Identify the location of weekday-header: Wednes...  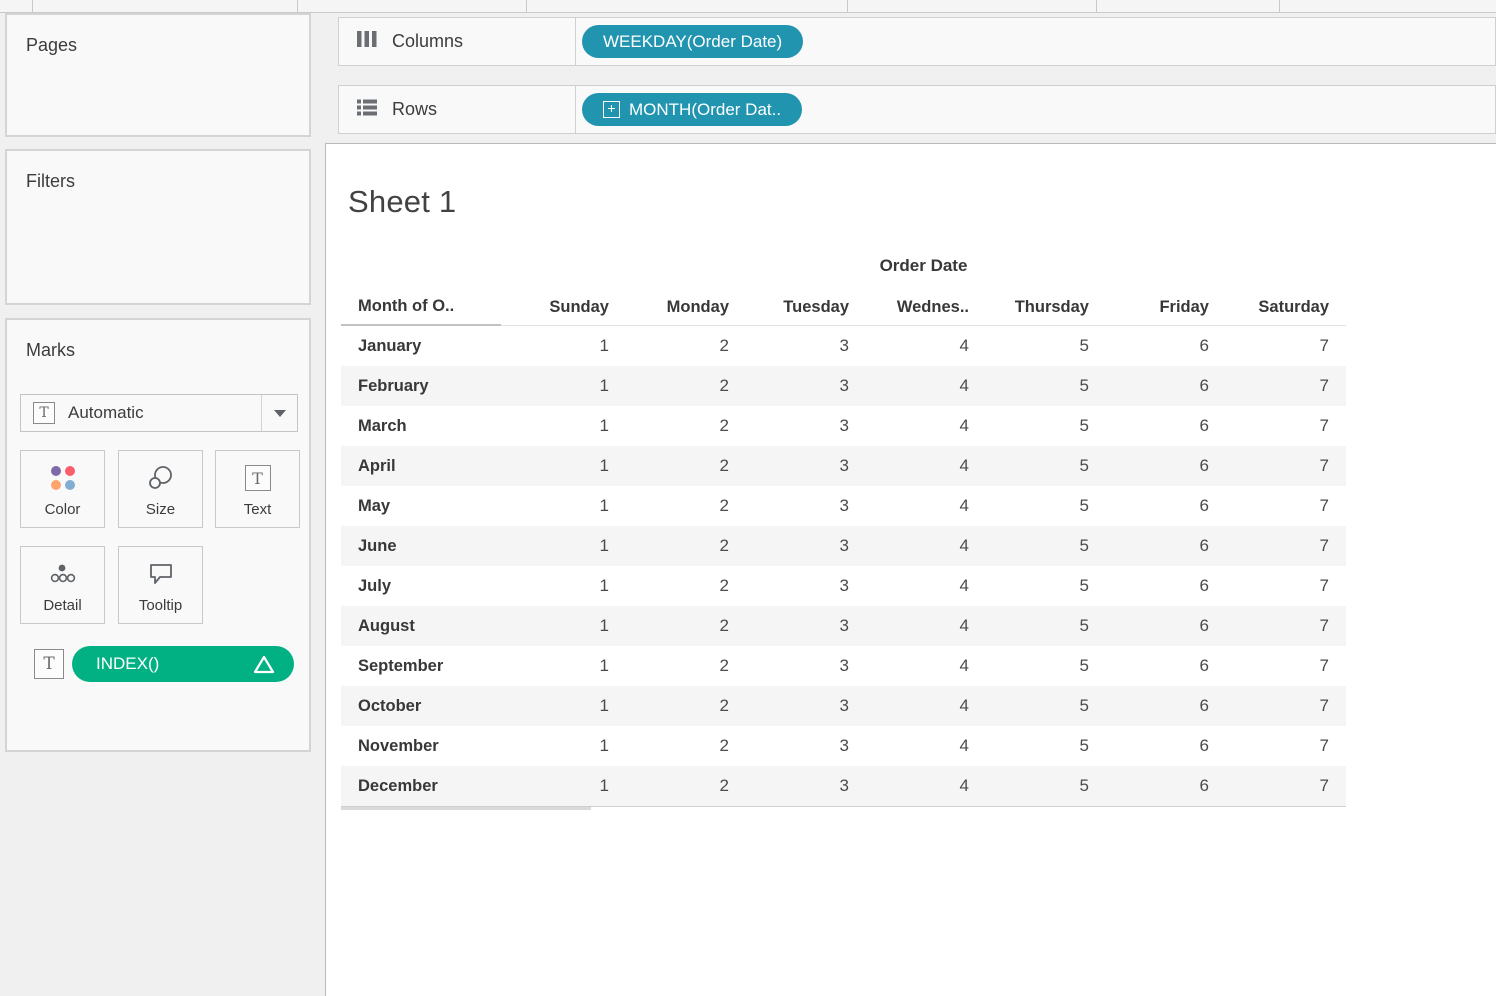
(932, 307).